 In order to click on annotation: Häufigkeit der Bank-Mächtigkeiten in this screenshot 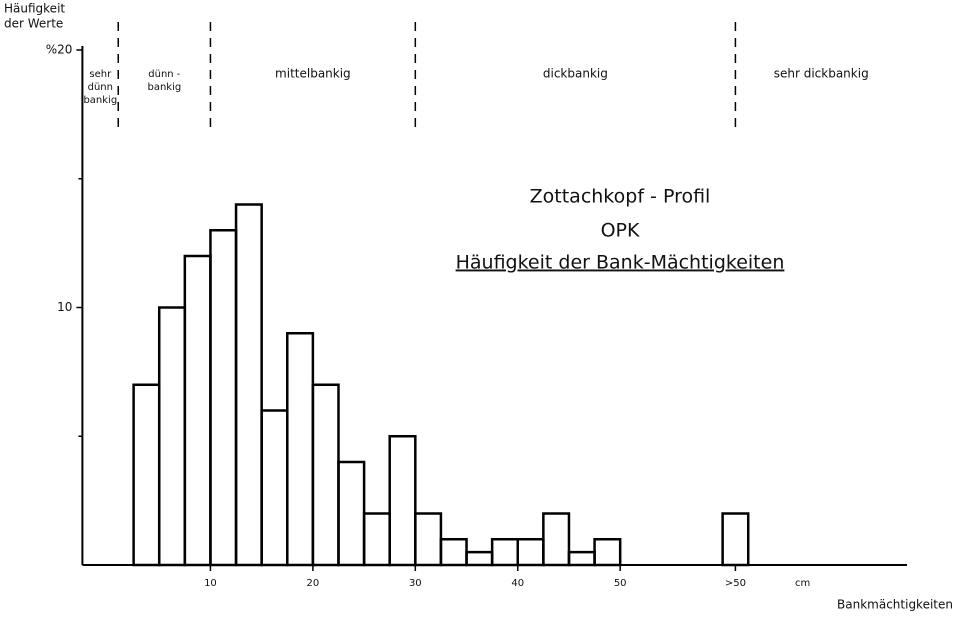, I will do `click(620, 263)`.